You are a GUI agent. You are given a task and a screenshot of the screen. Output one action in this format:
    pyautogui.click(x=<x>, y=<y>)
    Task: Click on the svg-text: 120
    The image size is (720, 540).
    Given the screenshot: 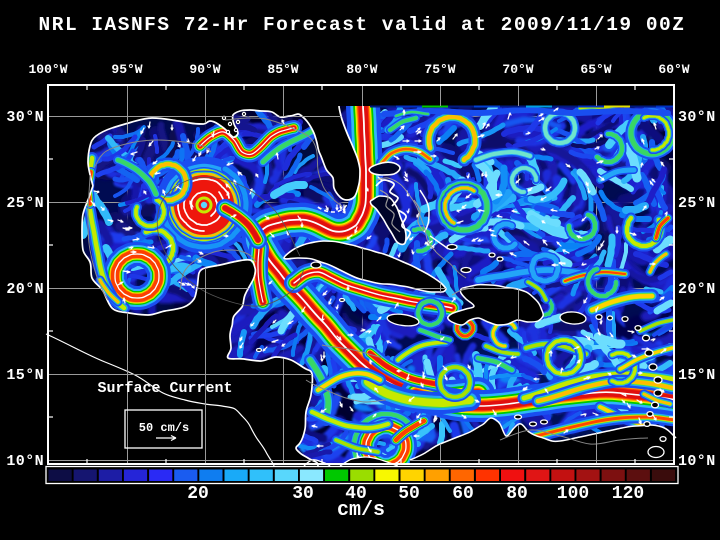 What is the action you would take?
    pyautogui.click(x=628, y=494)
    